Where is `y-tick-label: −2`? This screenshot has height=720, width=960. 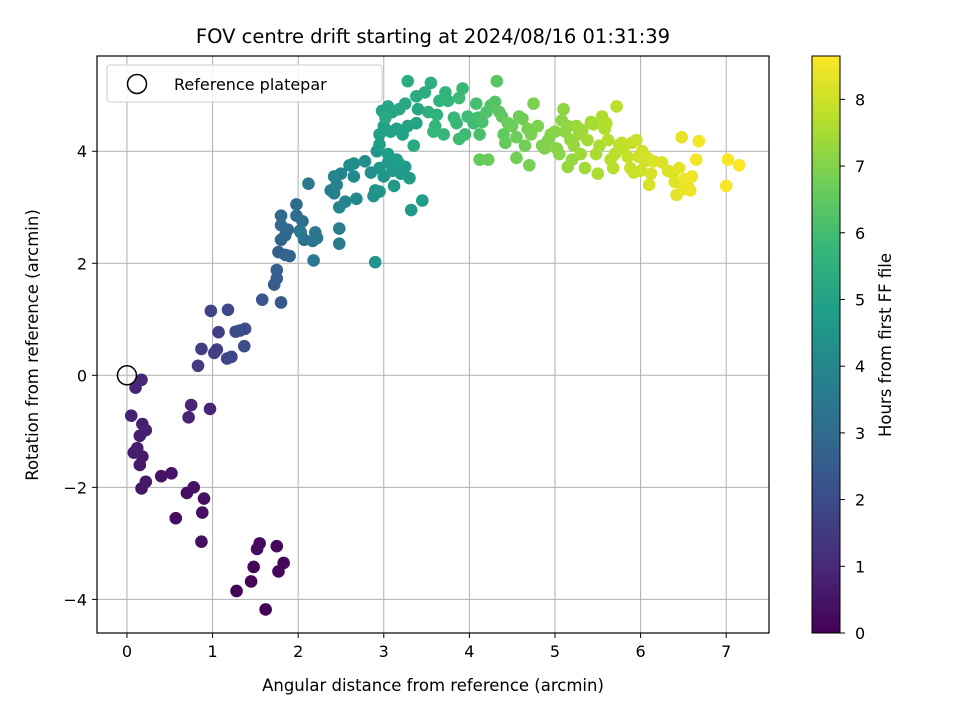
y-tick-label: −2 is located at coordinates (75, 487).